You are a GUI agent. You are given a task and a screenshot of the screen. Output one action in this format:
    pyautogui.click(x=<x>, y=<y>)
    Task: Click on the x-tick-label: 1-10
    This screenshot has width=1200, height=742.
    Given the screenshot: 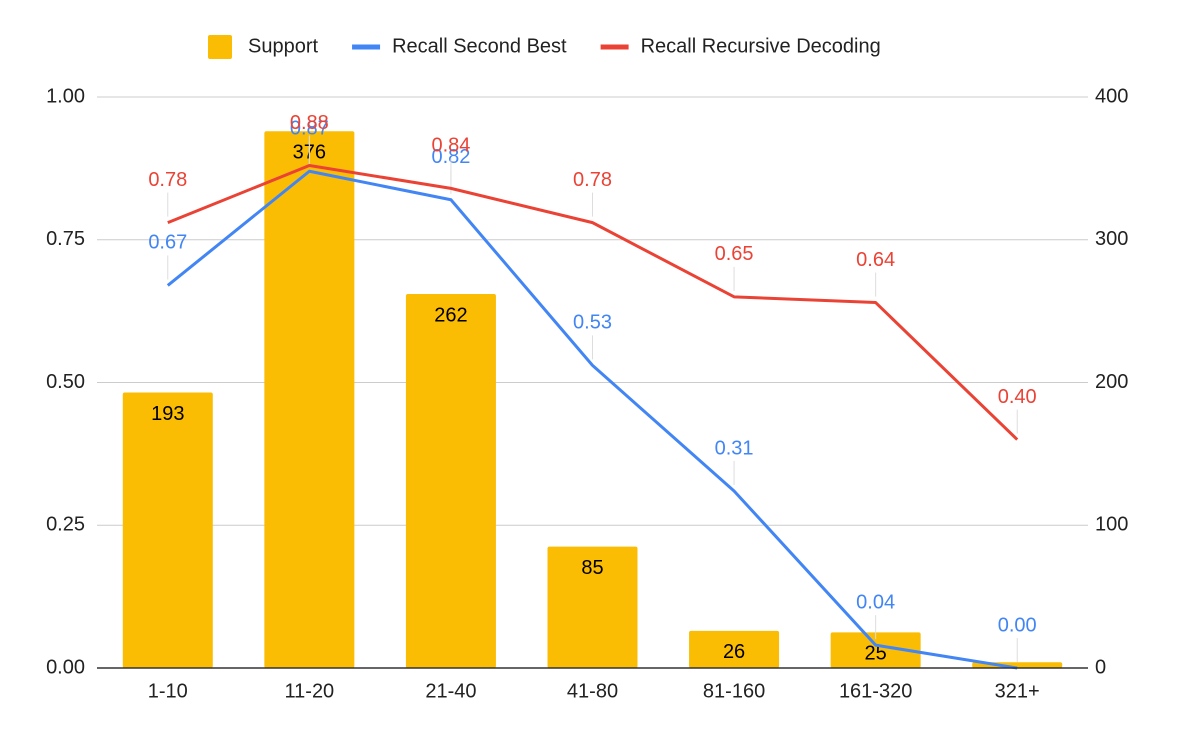 What is the action you would take?
    pyautogui.click(x=168, y=691)
    